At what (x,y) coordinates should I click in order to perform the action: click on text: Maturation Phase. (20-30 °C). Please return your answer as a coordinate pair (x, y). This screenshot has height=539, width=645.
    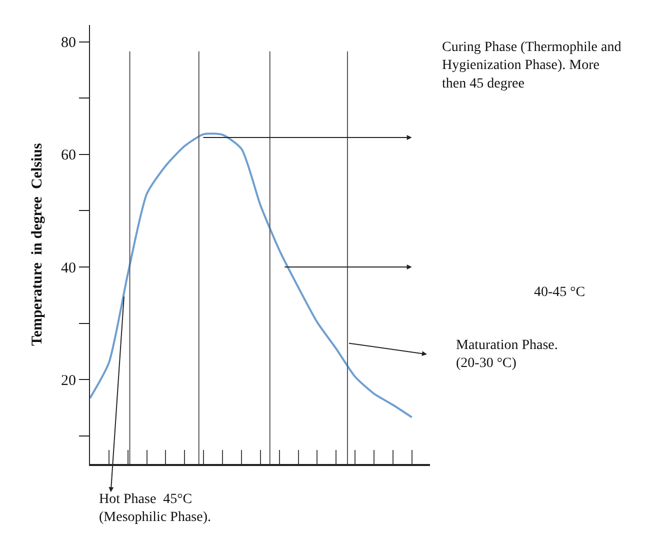
    Looking at the image, I should click on (507, 355).